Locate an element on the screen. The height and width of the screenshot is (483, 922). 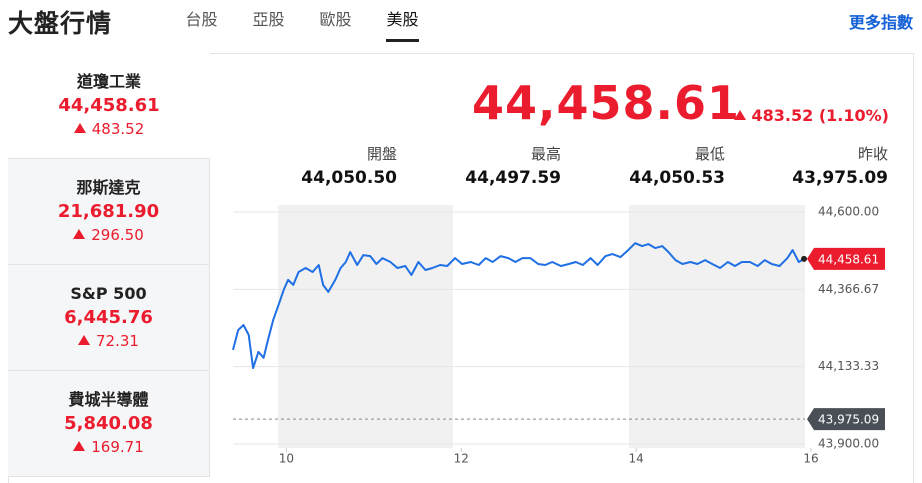
index-change: 483.52 is located at coordinates (109, 129).